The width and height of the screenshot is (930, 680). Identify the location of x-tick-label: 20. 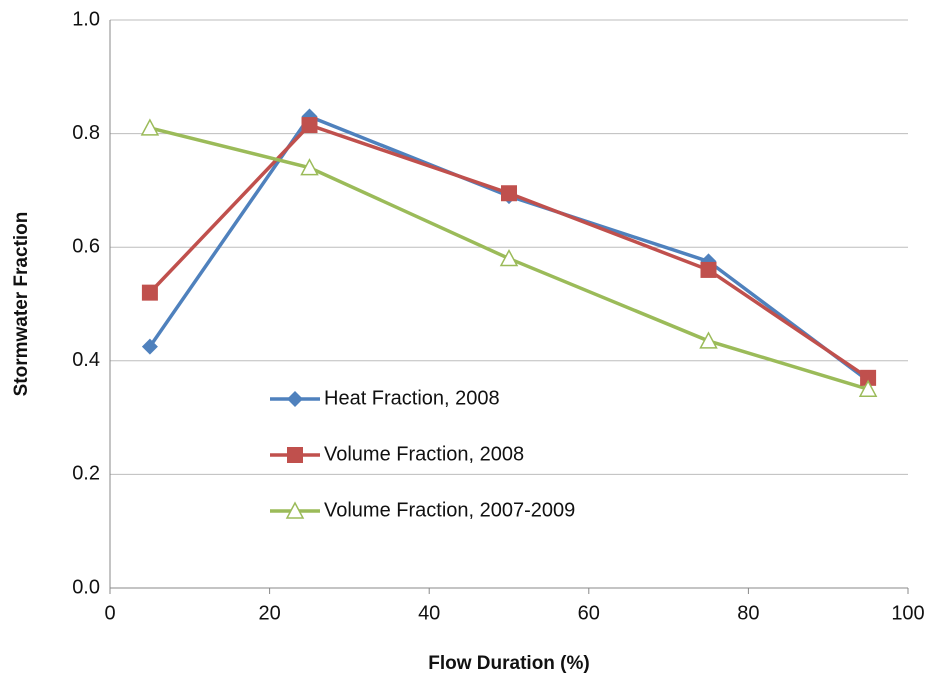
(269, 613).